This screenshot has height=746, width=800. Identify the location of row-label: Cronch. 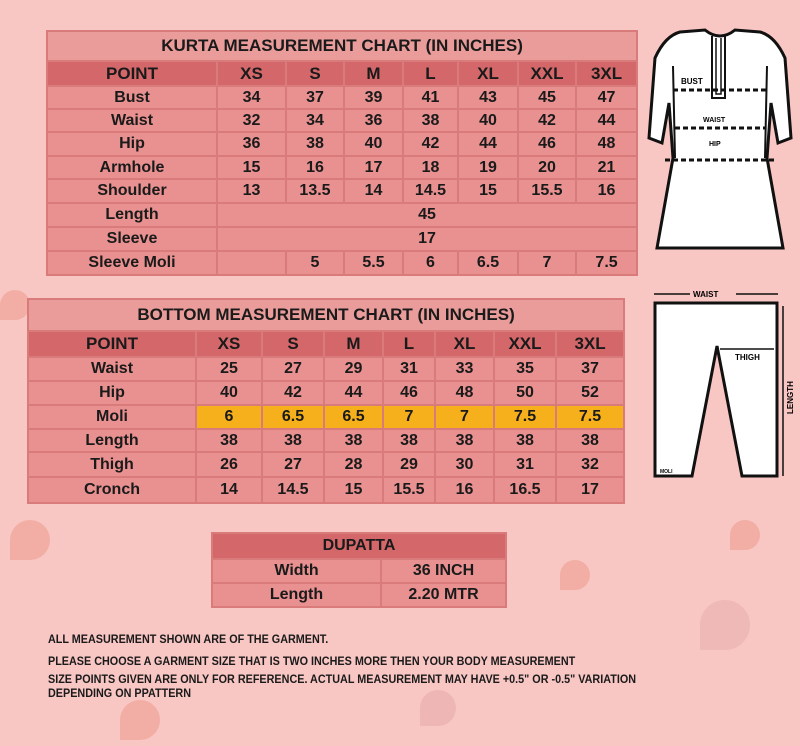
(112, 490).